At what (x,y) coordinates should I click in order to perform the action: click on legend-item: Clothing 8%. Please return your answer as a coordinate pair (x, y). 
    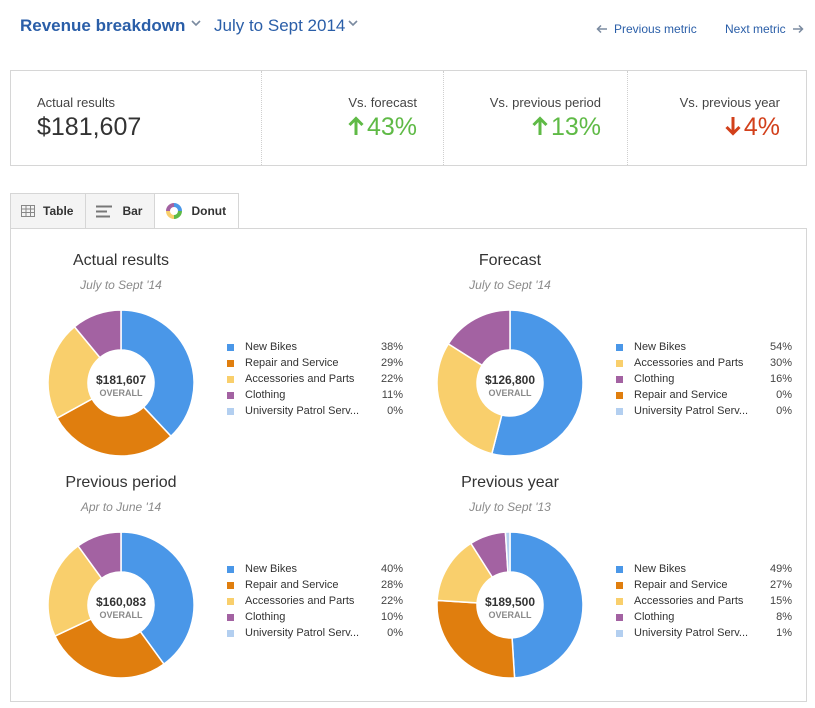
    Looking at the image, I should click on (704, 619).